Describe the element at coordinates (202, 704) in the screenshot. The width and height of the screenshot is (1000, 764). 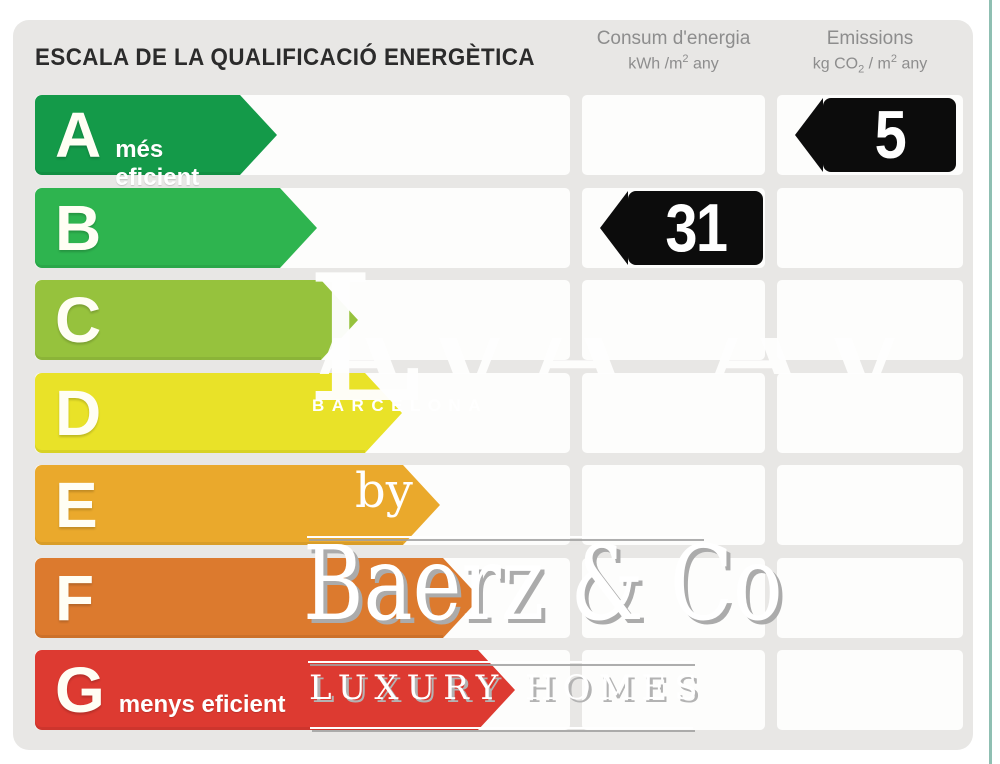
I see `rating-label: menys eficient` at that location.